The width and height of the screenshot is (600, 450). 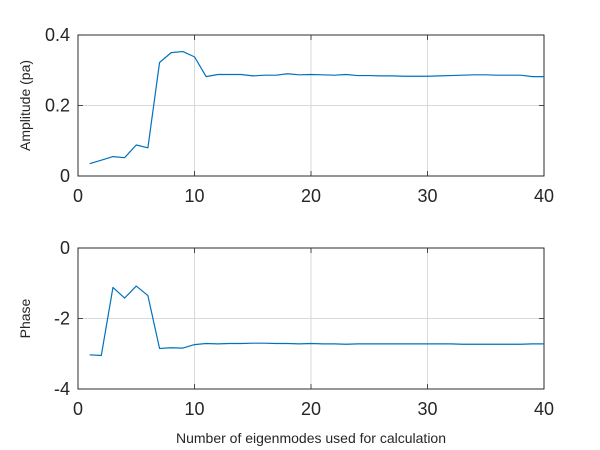 I want to click on phase-y-tick-label: 0, so click(x=65, y=248).